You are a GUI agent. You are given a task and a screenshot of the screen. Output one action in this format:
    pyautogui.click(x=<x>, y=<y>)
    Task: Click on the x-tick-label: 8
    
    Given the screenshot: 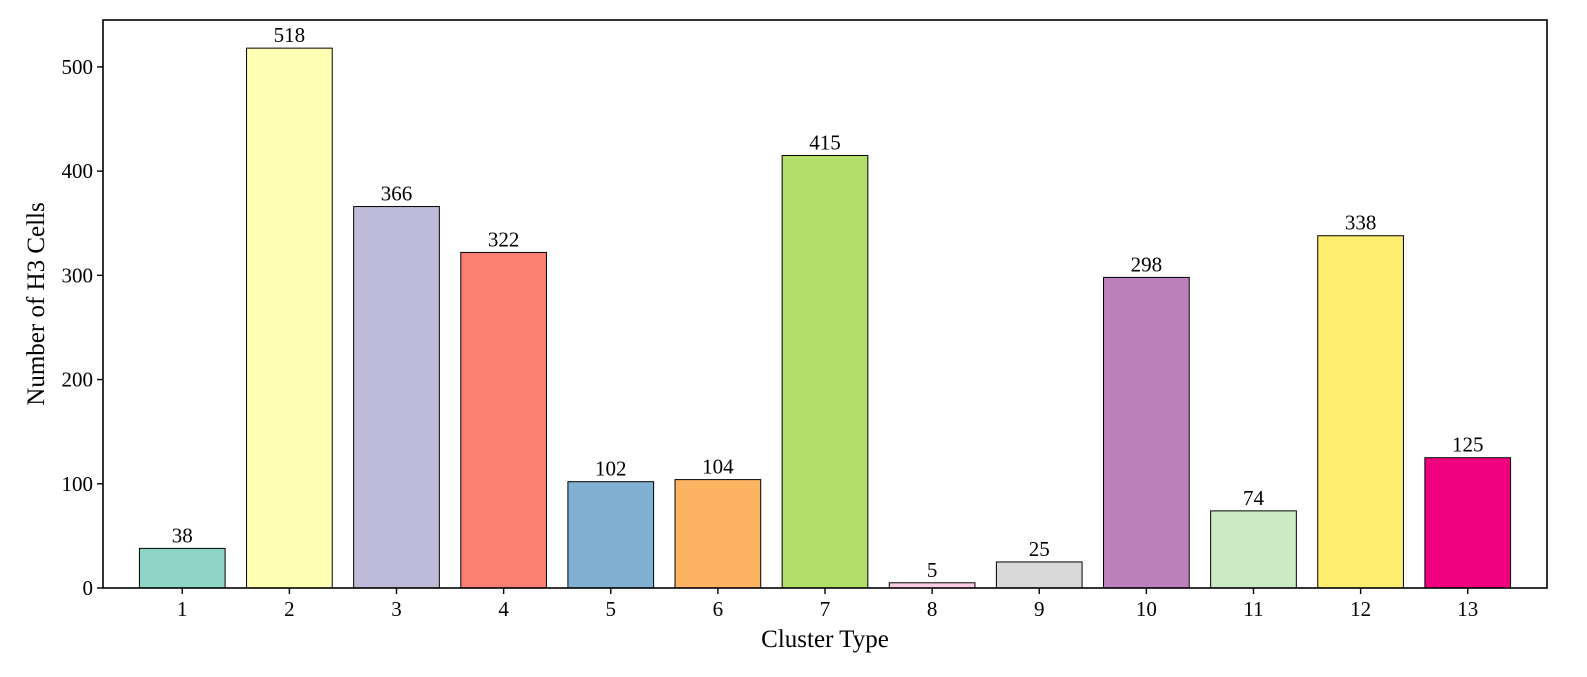 What is the action you would take?
    pyautogui.click(x=932, y=609)
    